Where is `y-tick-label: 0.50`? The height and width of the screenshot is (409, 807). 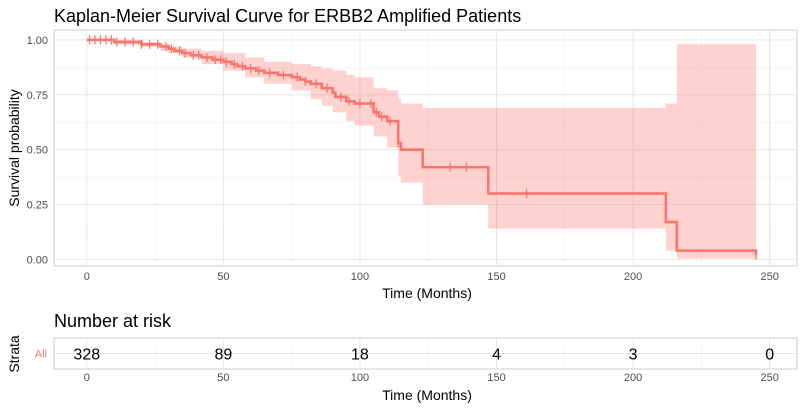
y-tick-label: 0.50 is located at coordinates (37, 151).